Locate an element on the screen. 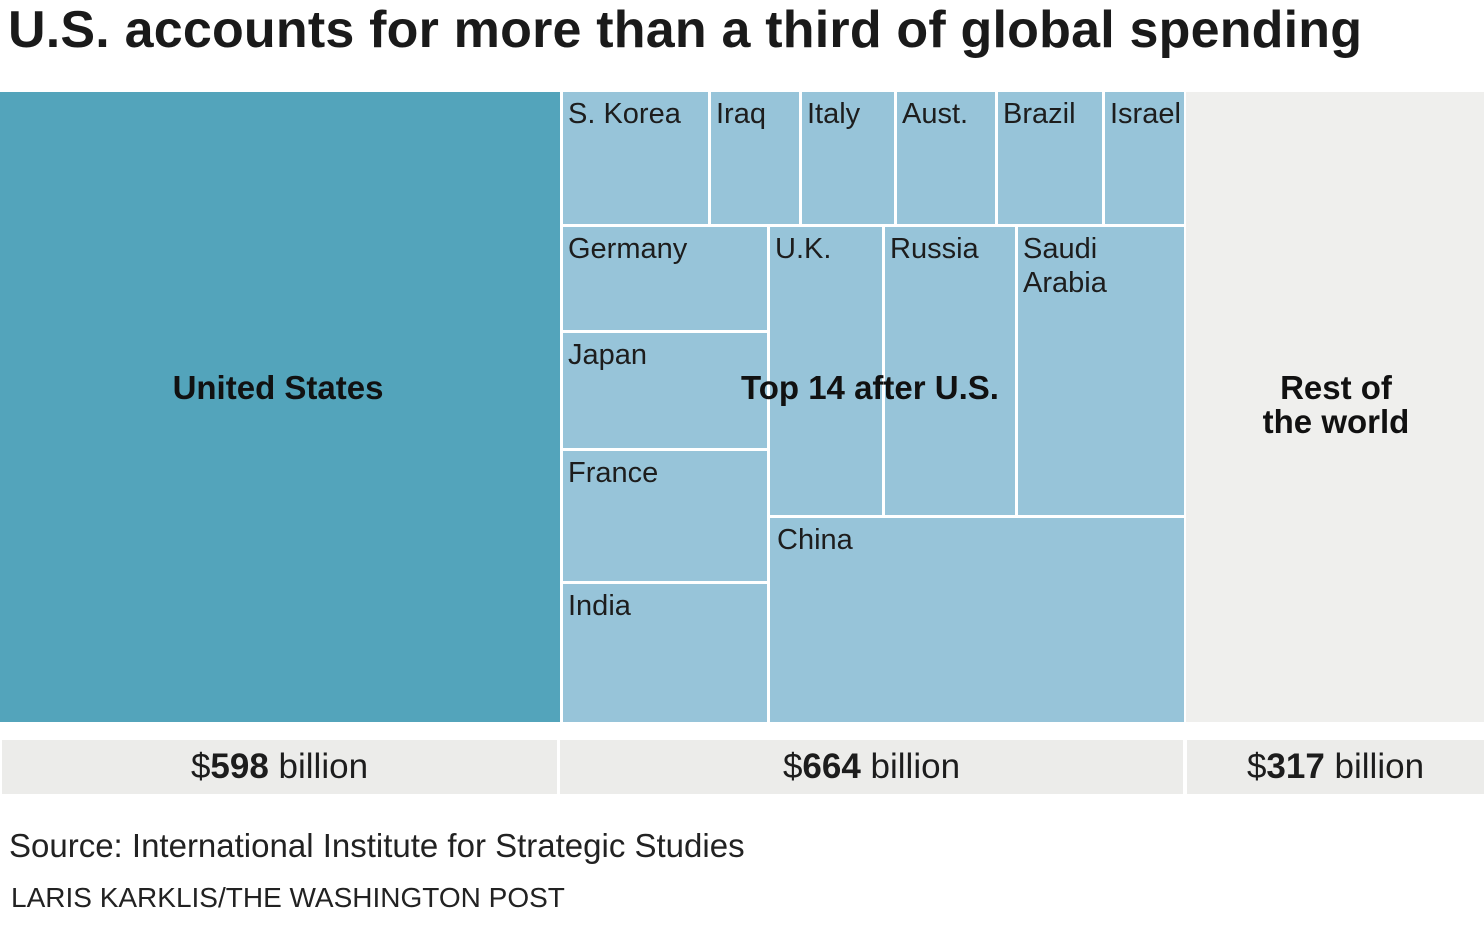 Image resolution: width=1484 pixels, height=945 pixels. country-label-s-korea: S. Korea is located at coordinates (624, 114).